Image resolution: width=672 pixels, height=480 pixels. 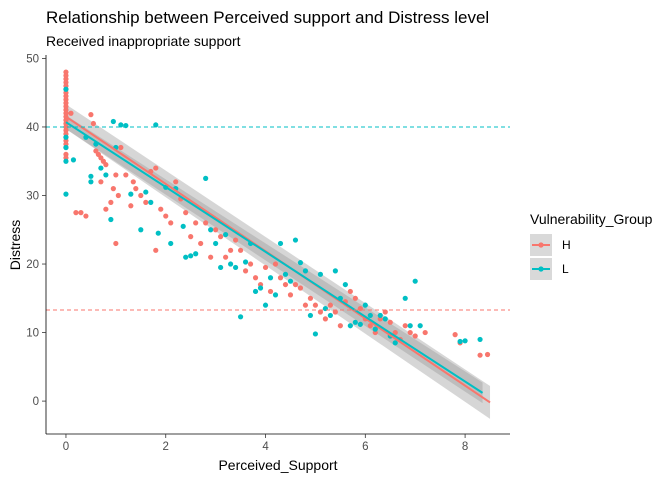 I want to click on legend-marker-L, so click(x=541, y=269).